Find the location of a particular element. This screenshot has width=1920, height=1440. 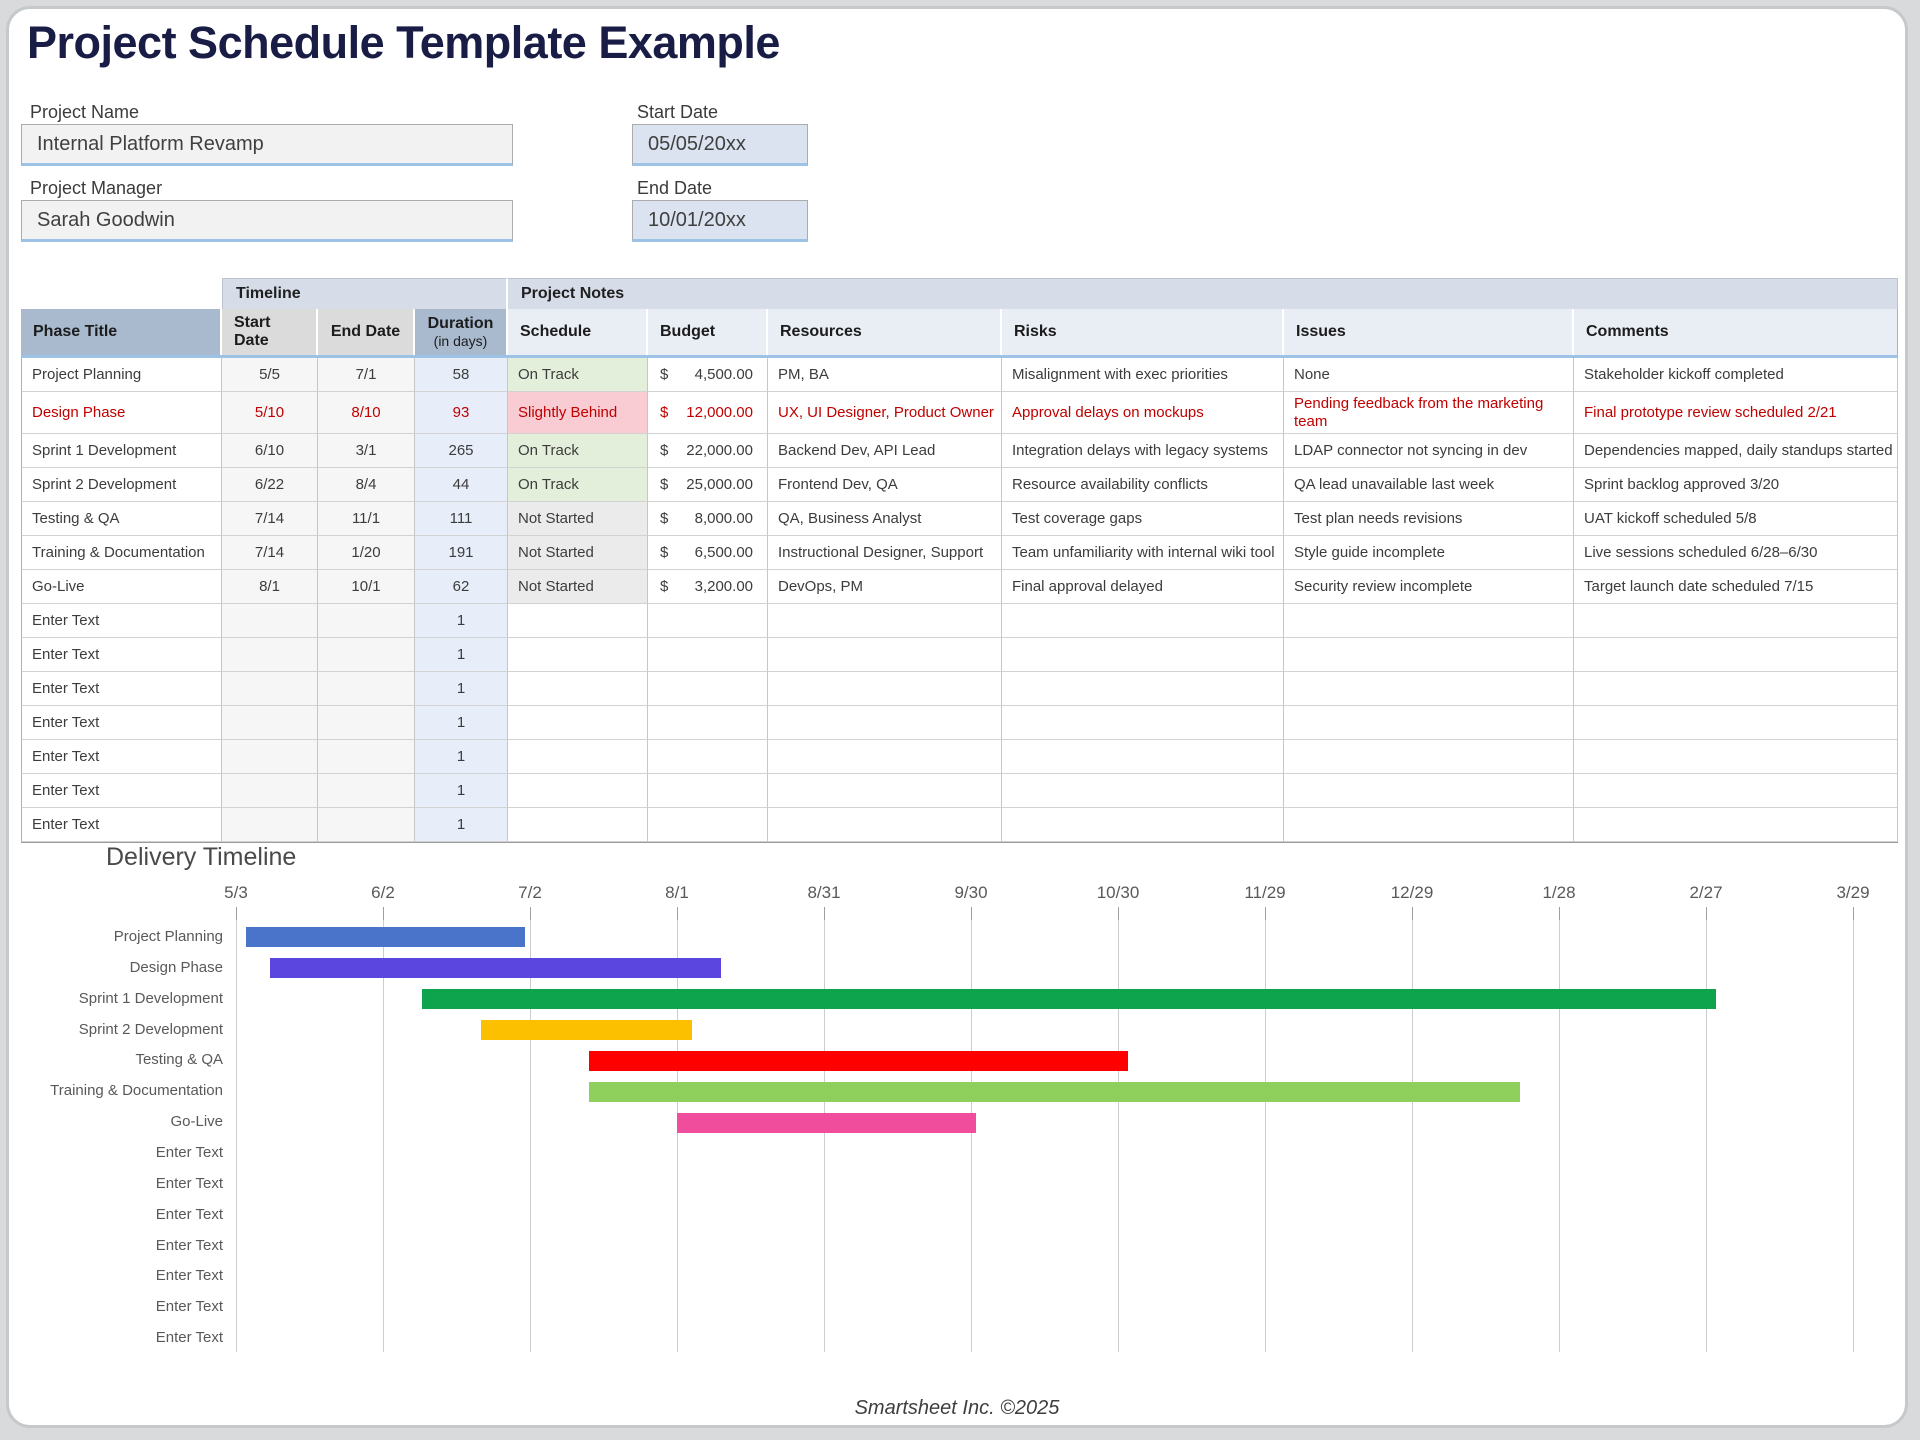

cell-comments: Sprint backlog approved 3/20 is located at coordinates (1736, 485).